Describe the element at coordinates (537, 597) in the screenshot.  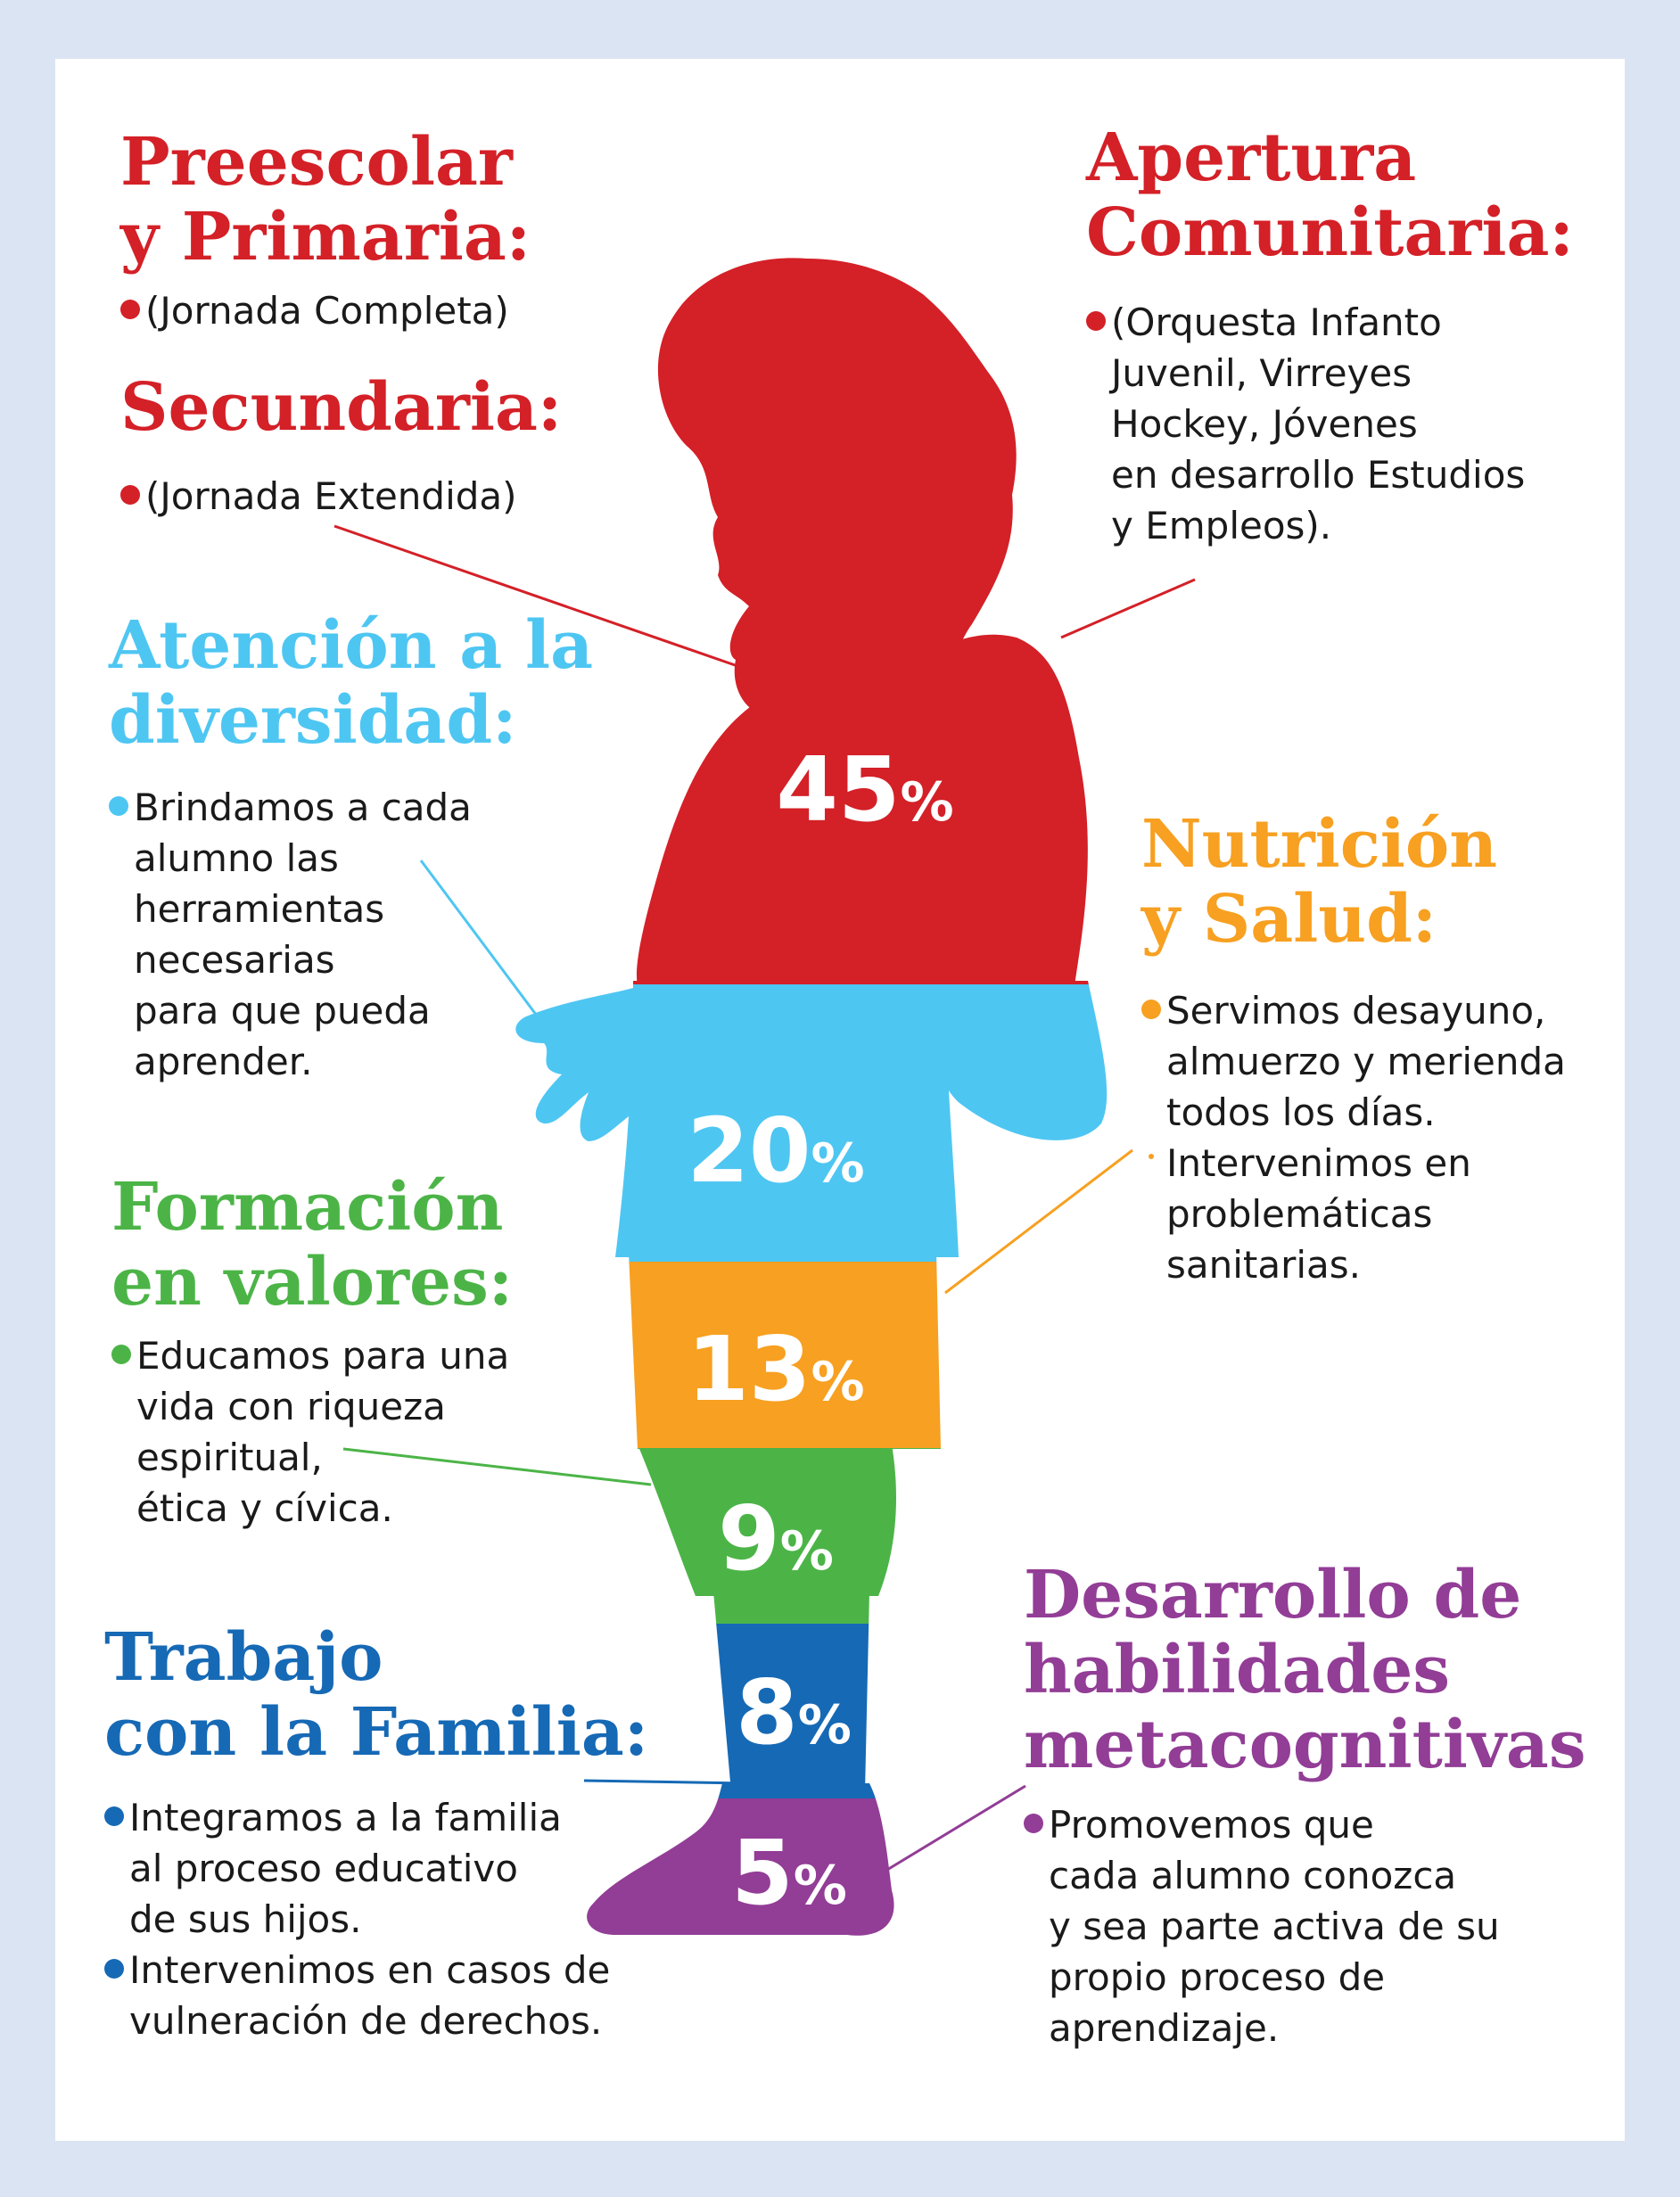
I see `connector-secundaria` at that location.